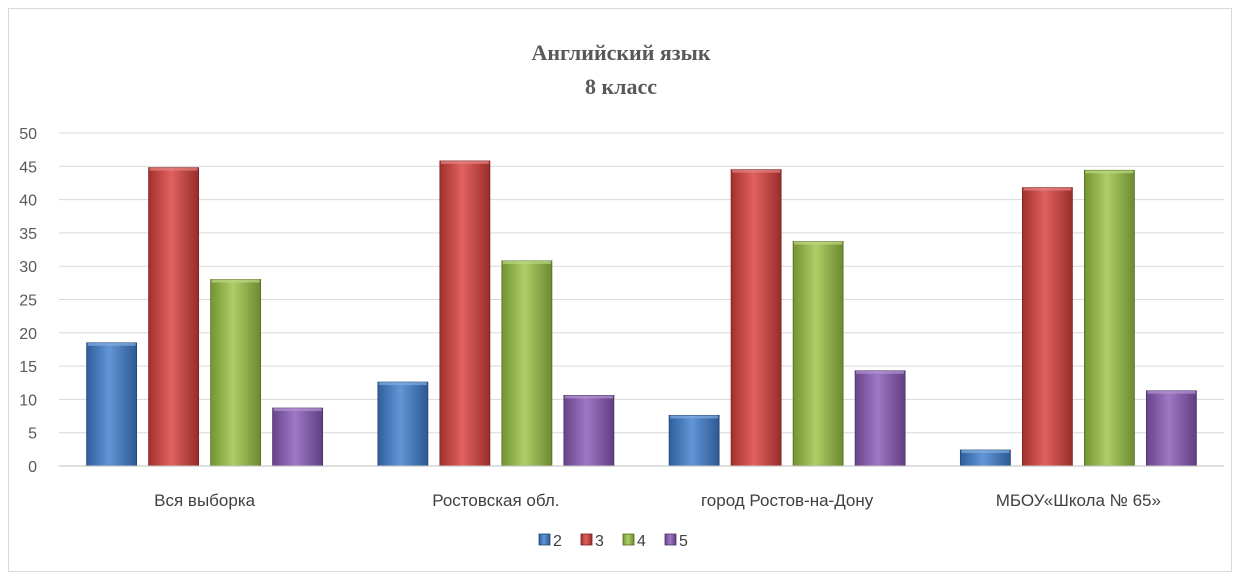  Describe the element at coordinates (28, 400) in the screenshot. I see `y-tick-label: 10` at that location.